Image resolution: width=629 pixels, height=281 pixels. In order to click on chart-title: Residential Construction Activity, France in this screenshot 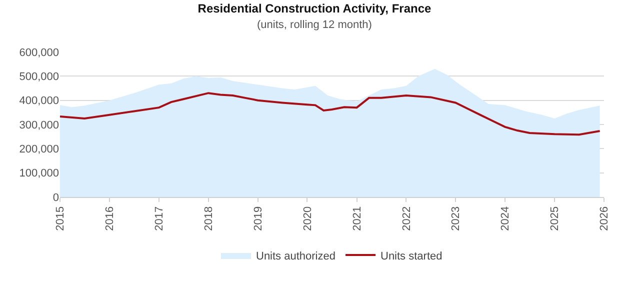, I will do `click(315, 9)`.